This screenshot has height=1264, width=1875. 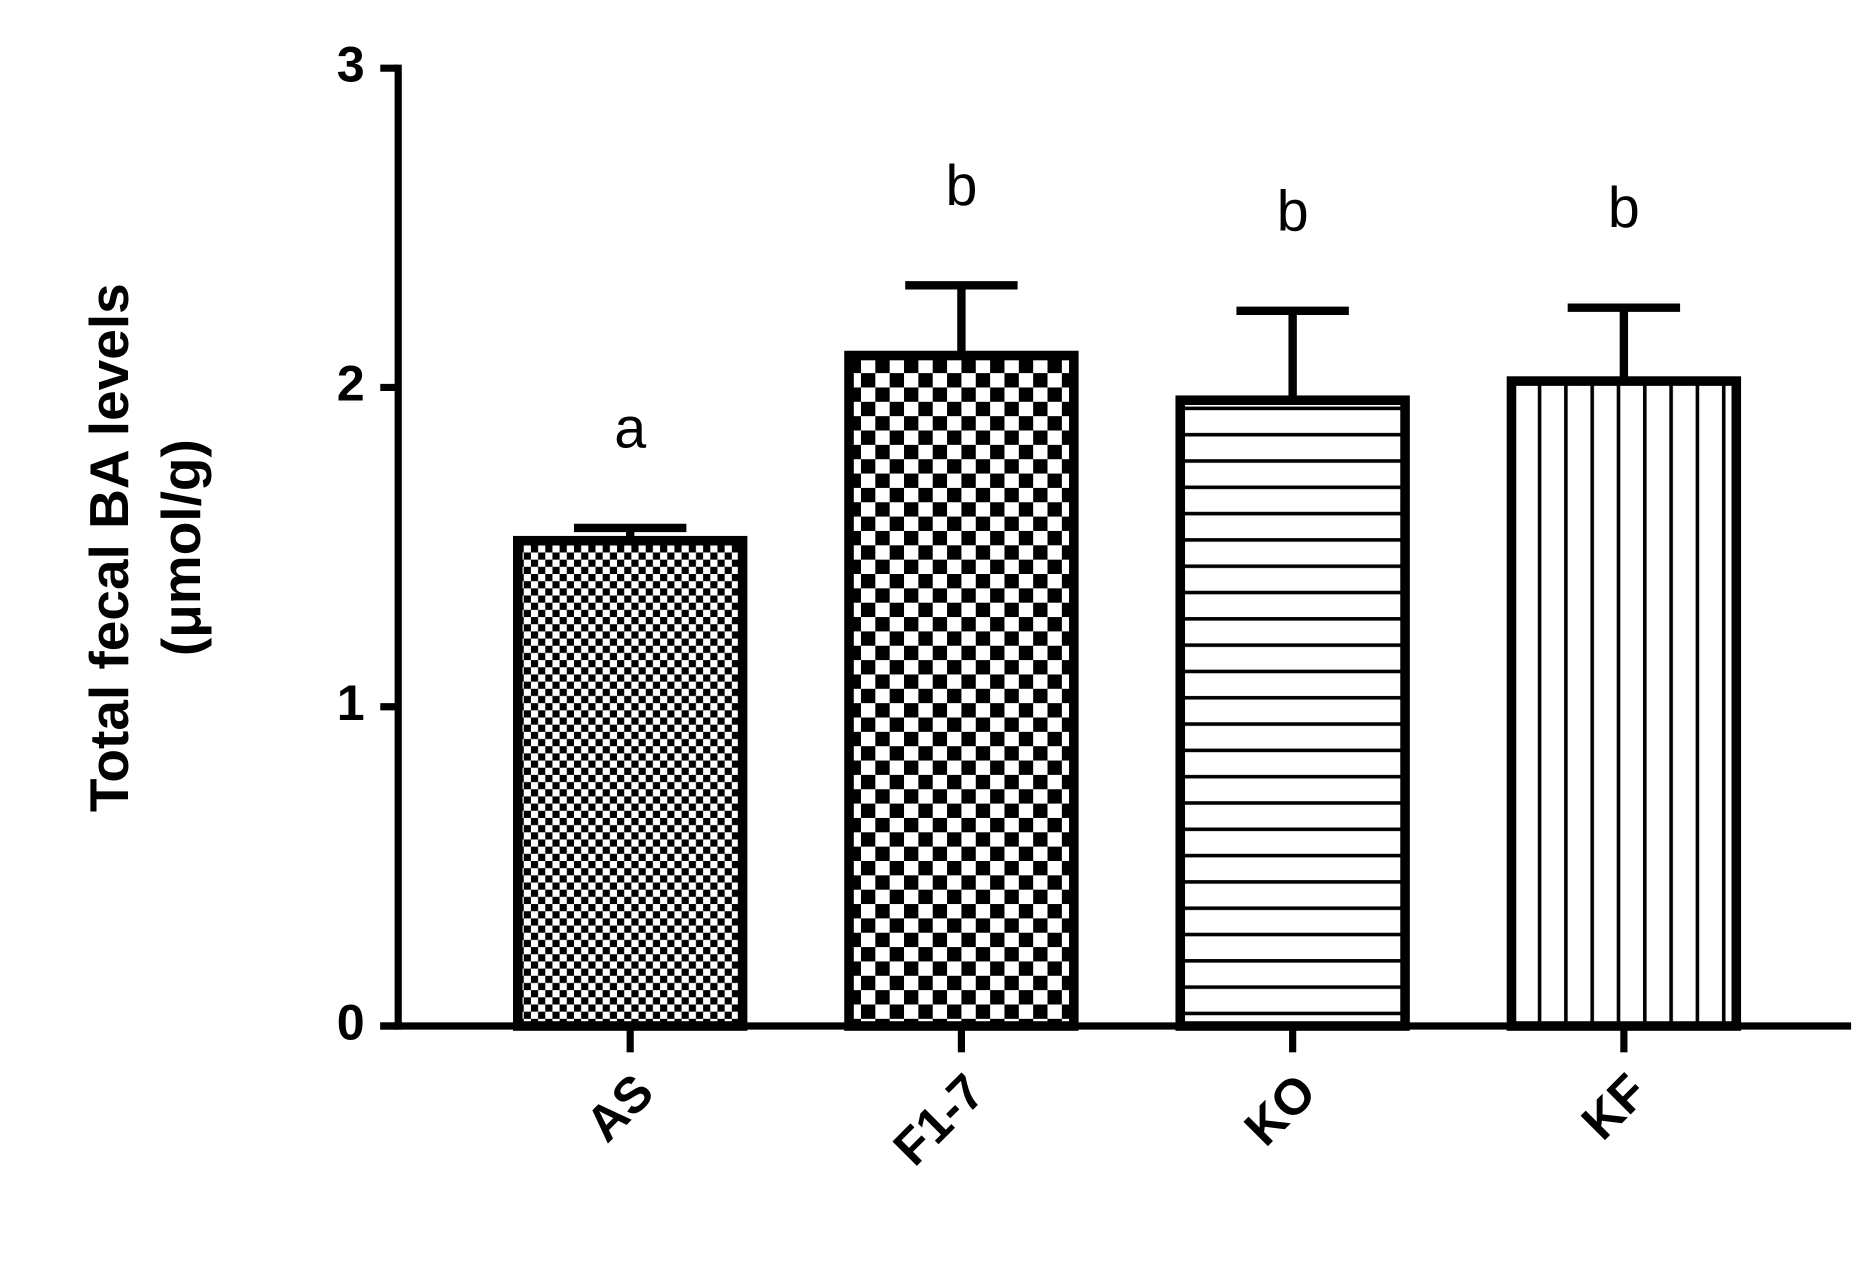 What do you see at coordinates (619, 1107) in the screenshot?
I see `x-tick-label: AS` at bounding box center [619, 1107].